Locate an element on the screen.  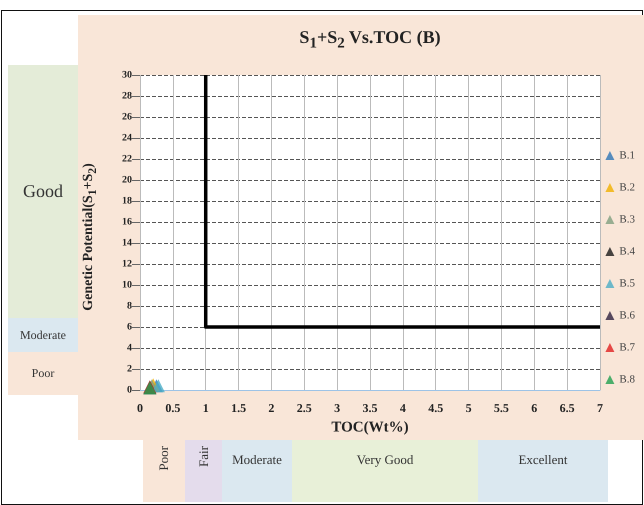
y-tick-label: 0 is located at coordinates (129, 390).